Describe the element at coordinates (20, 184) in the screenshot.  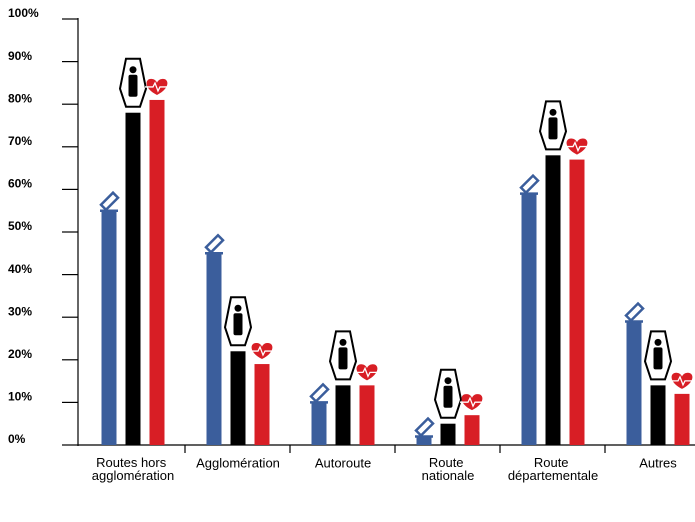
I see `y-tick-label: 60%` at that location.